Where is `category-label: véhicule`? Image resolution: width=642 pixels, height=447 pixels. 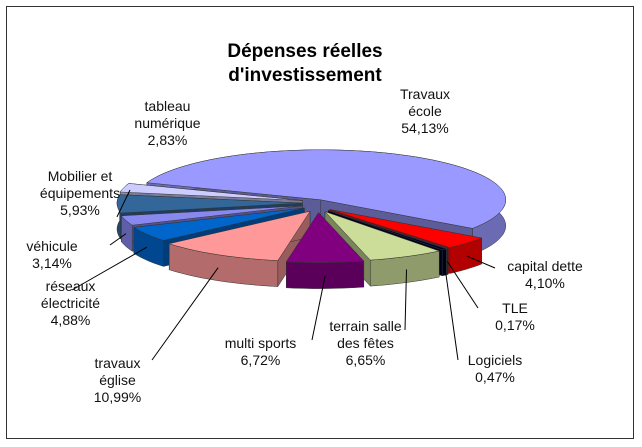 category-label: véhicule is located at coordinates (52, 246).